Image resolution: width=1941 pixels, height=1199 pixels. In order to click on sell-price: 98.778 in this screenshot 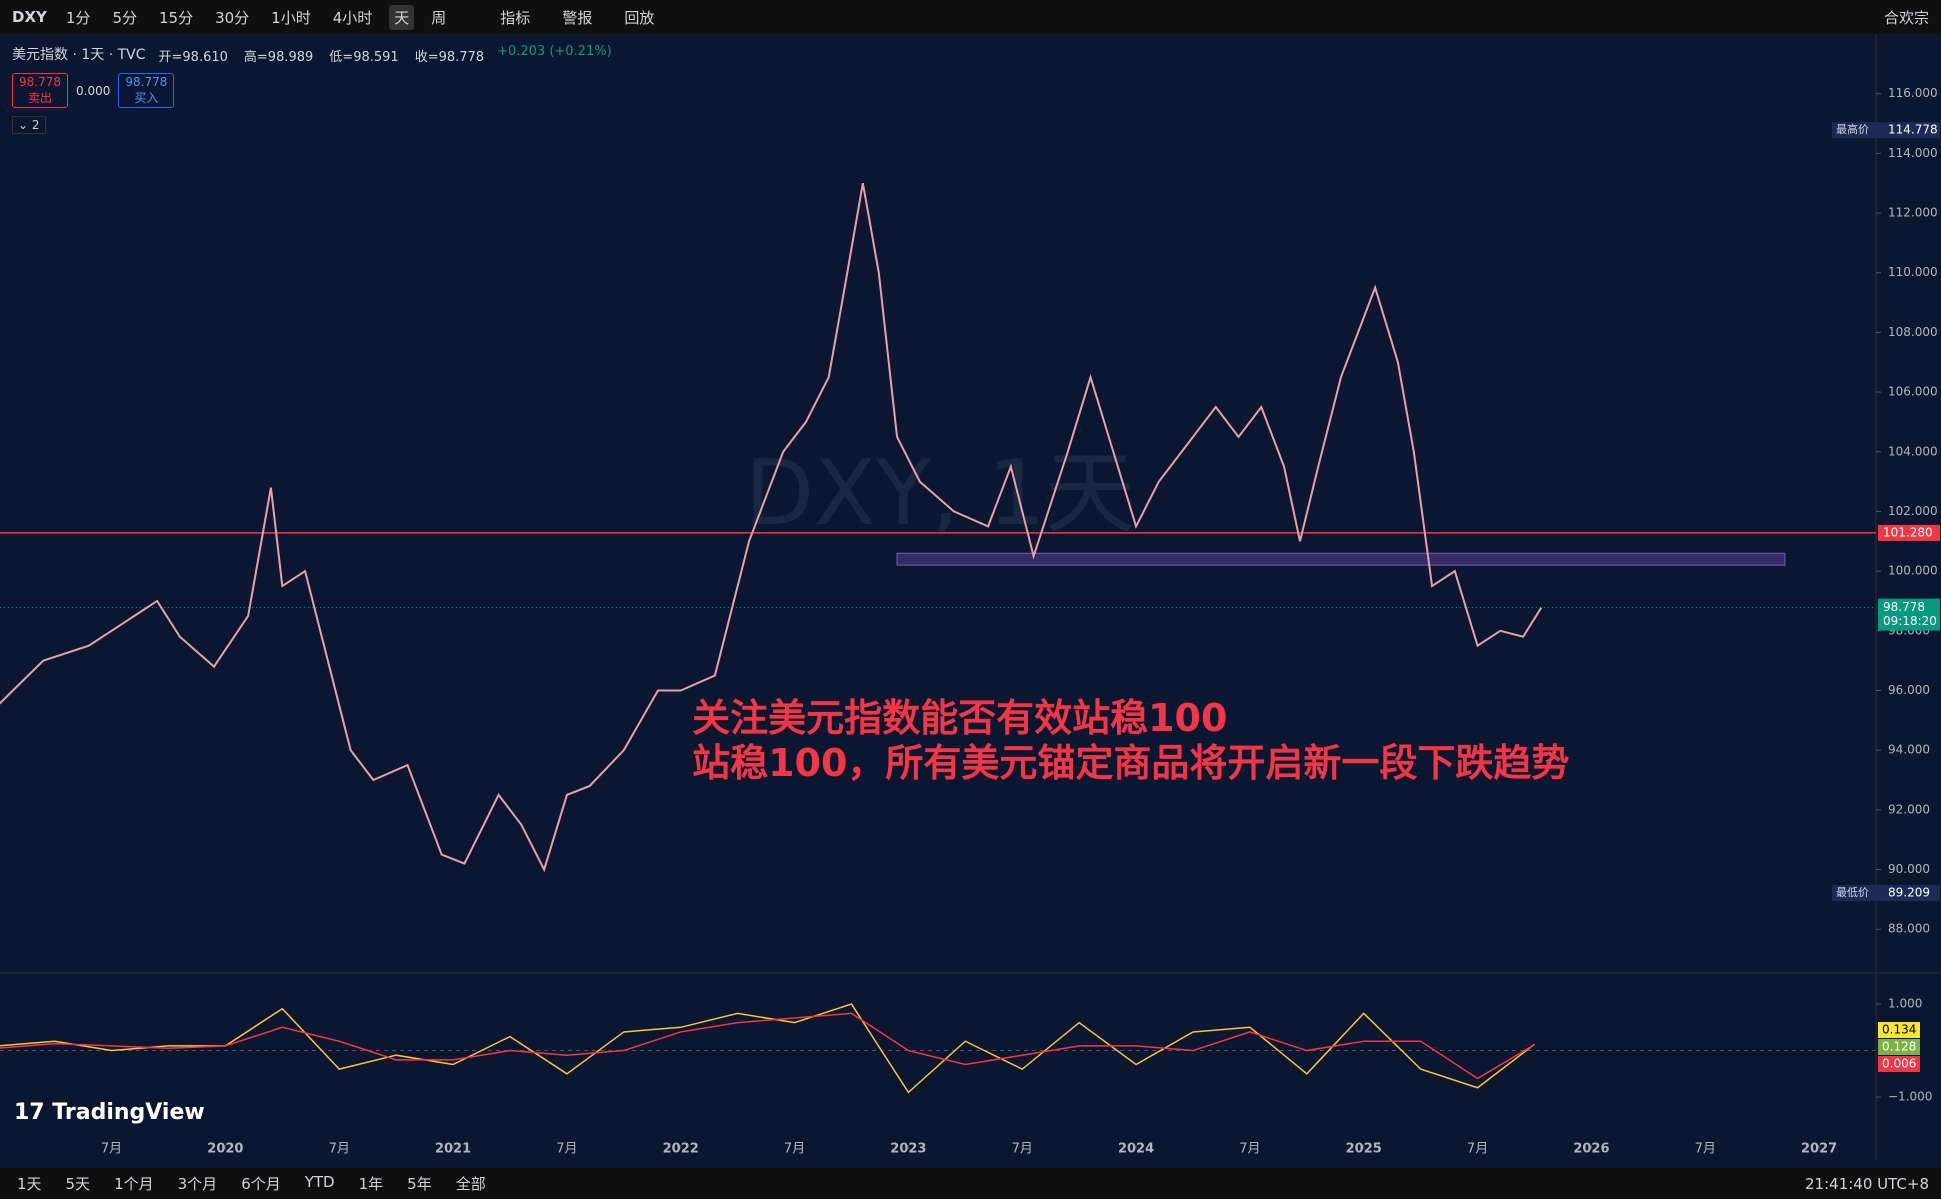, I will do `click(40, 82)`.